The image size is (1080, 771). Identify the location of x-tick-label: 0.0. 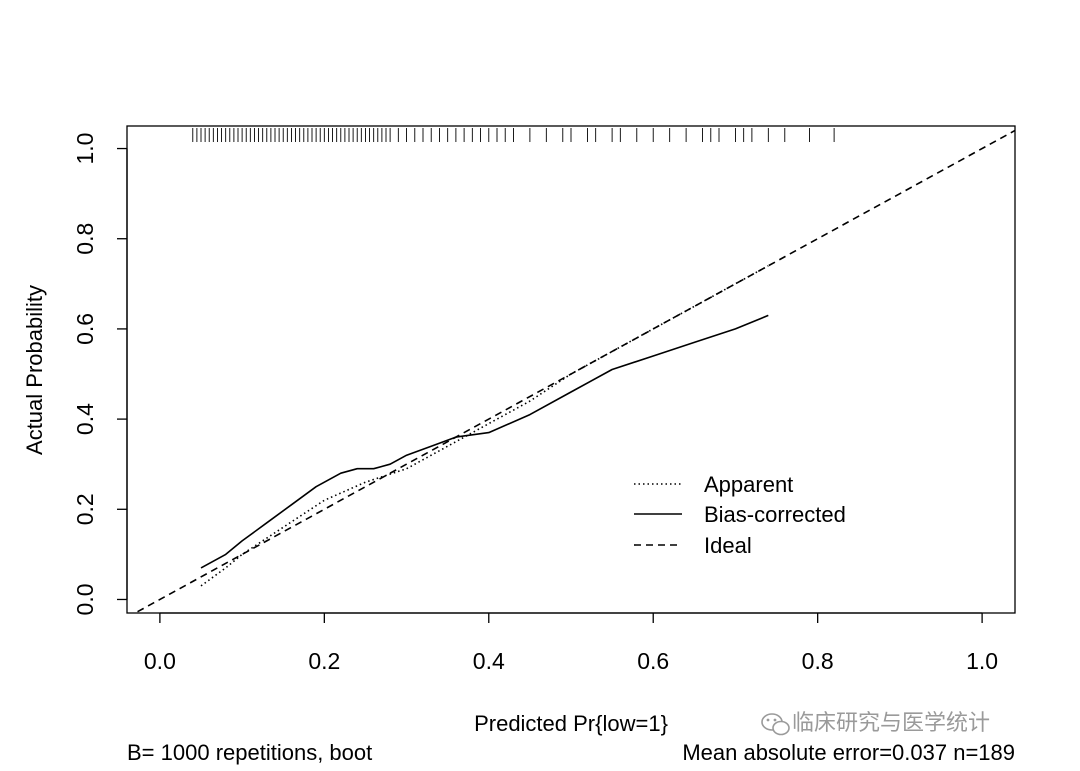
(160, 661).